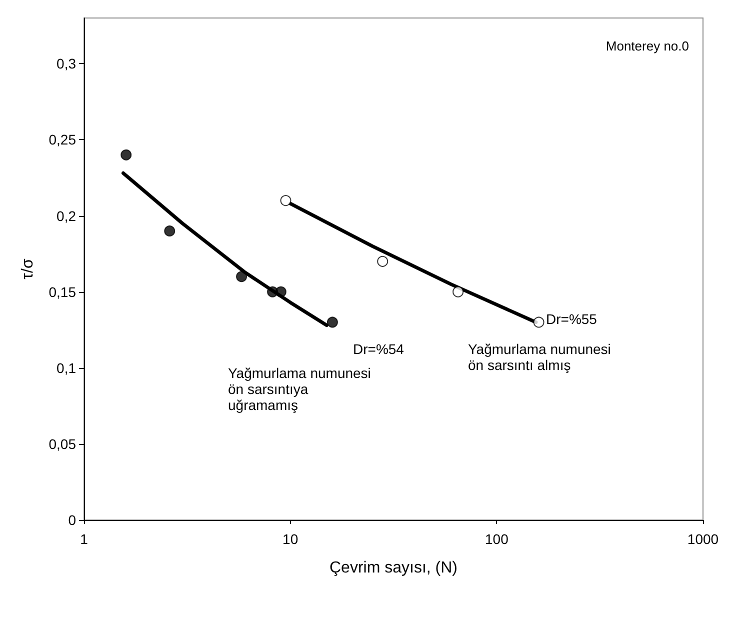  What do you see at coordinates (84, 539) in the screenshot?
I see `x-tick-label: 1` at bounding box center [84, 539].